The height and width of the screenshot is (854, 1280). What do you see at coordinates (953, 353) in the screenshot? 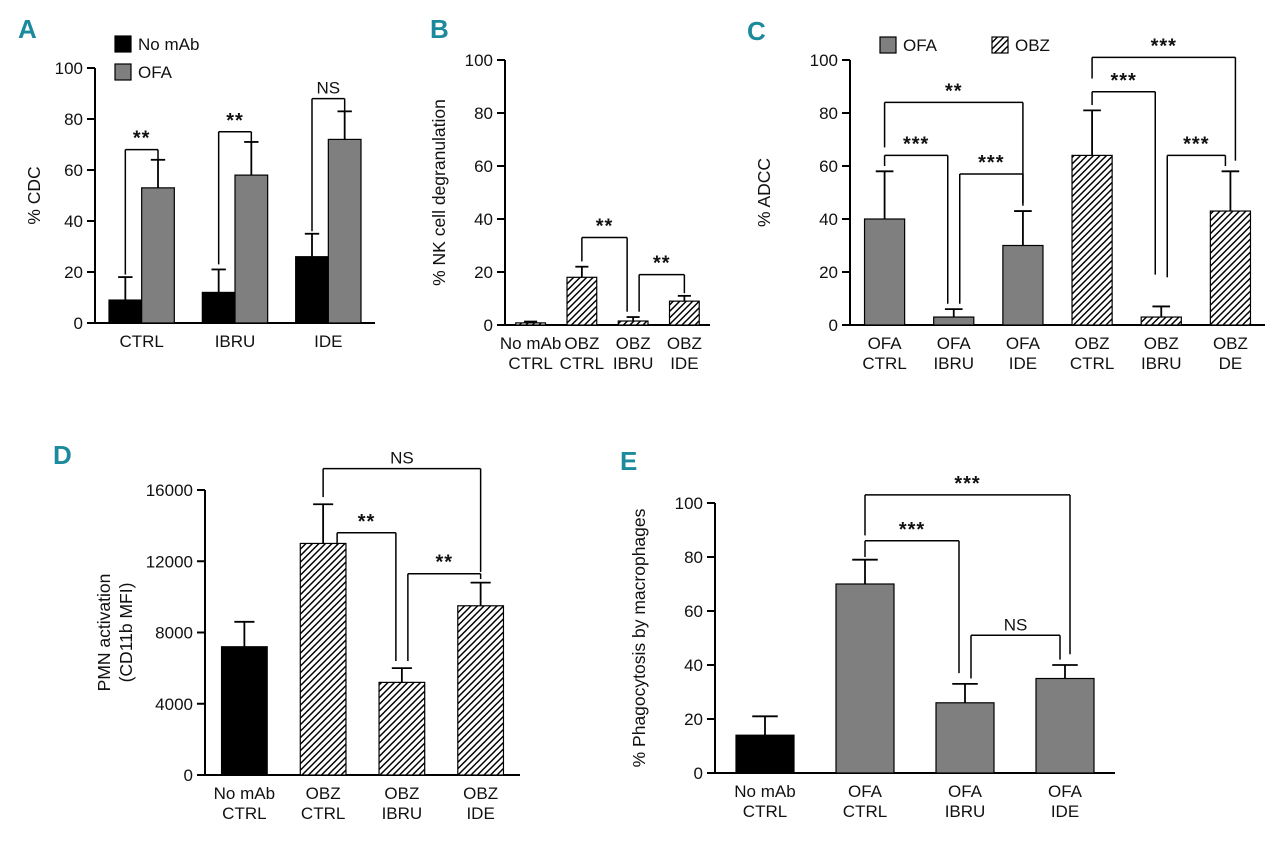
I see `x-category-label: OFA IBRU` at bounding box center [953, 353].